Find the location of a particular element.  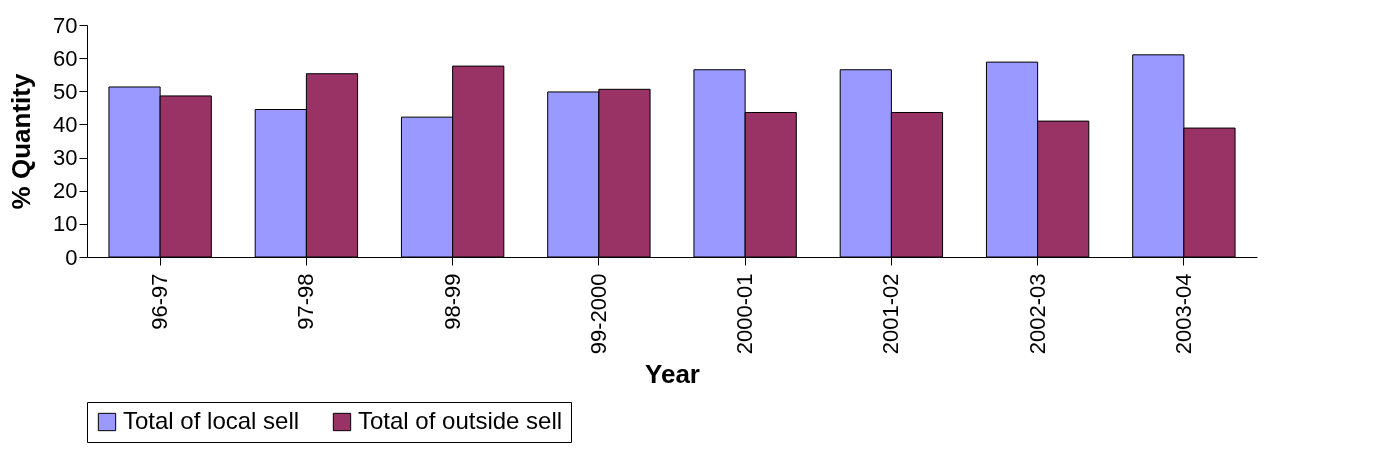

legend-label: Total of local sell is located at coordinates (211, 420).